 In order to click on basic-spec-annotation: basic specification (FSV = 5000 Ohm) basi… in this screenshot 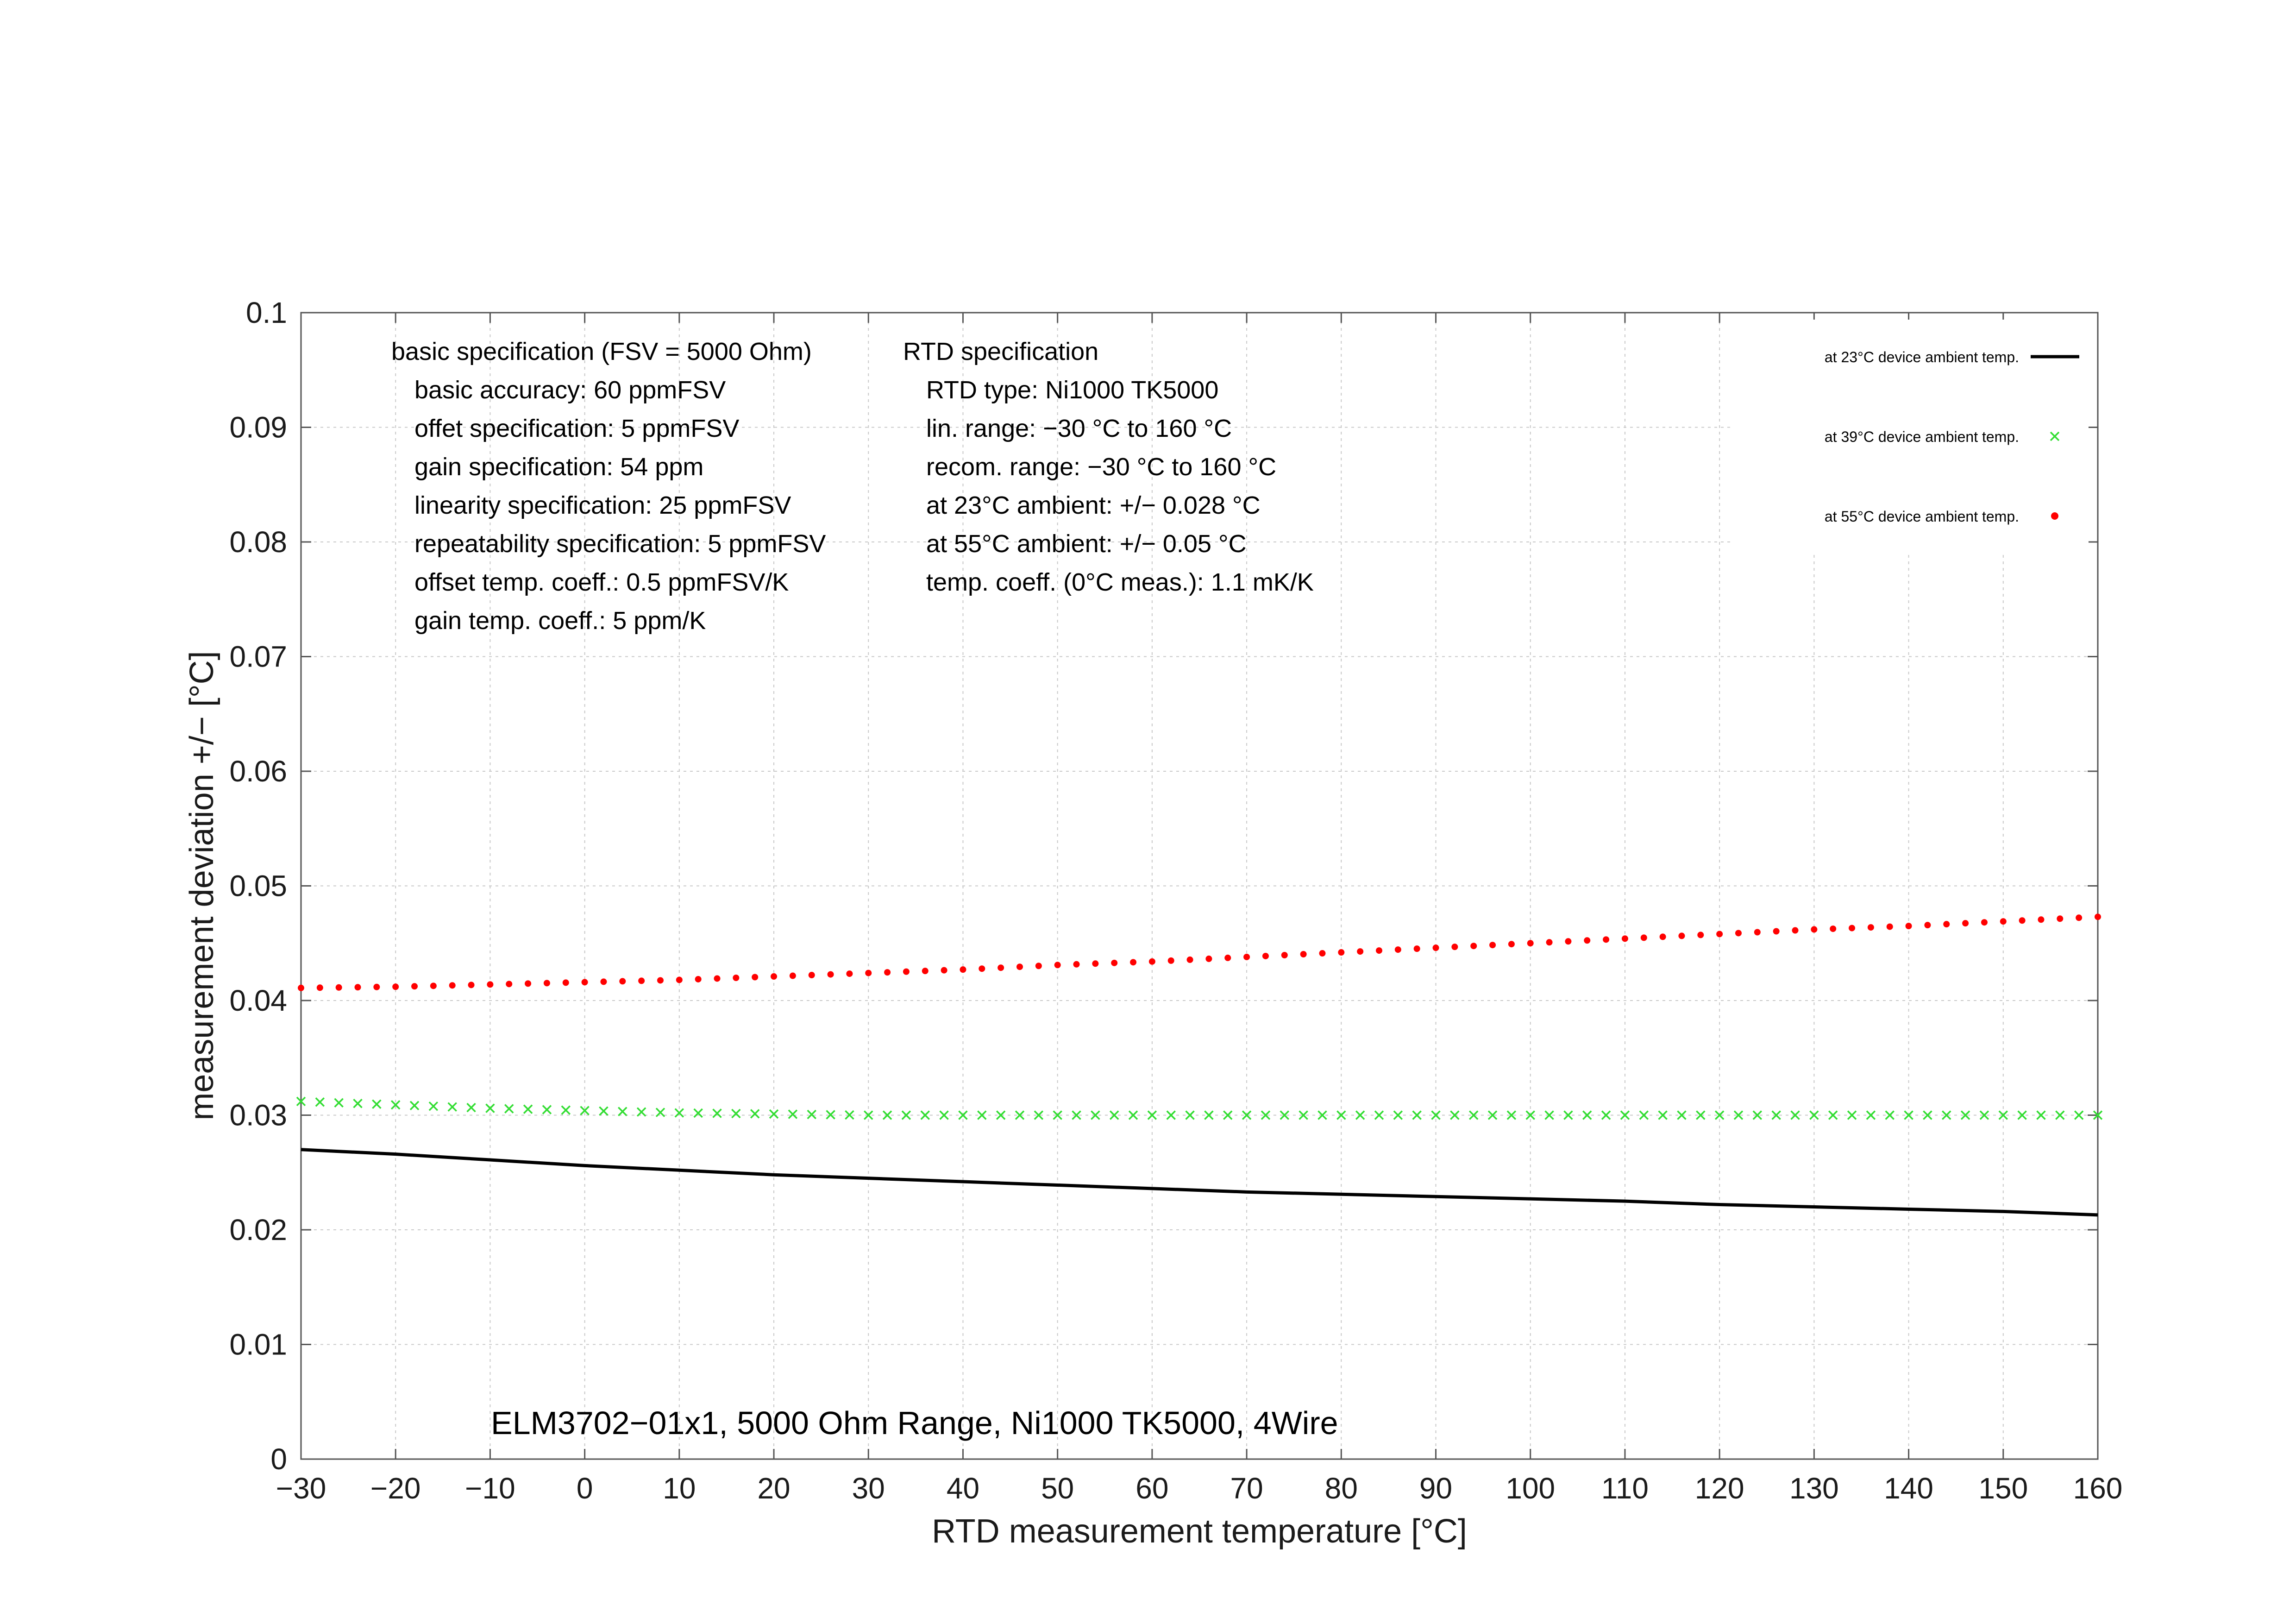, I will do `click(608, 486)`.